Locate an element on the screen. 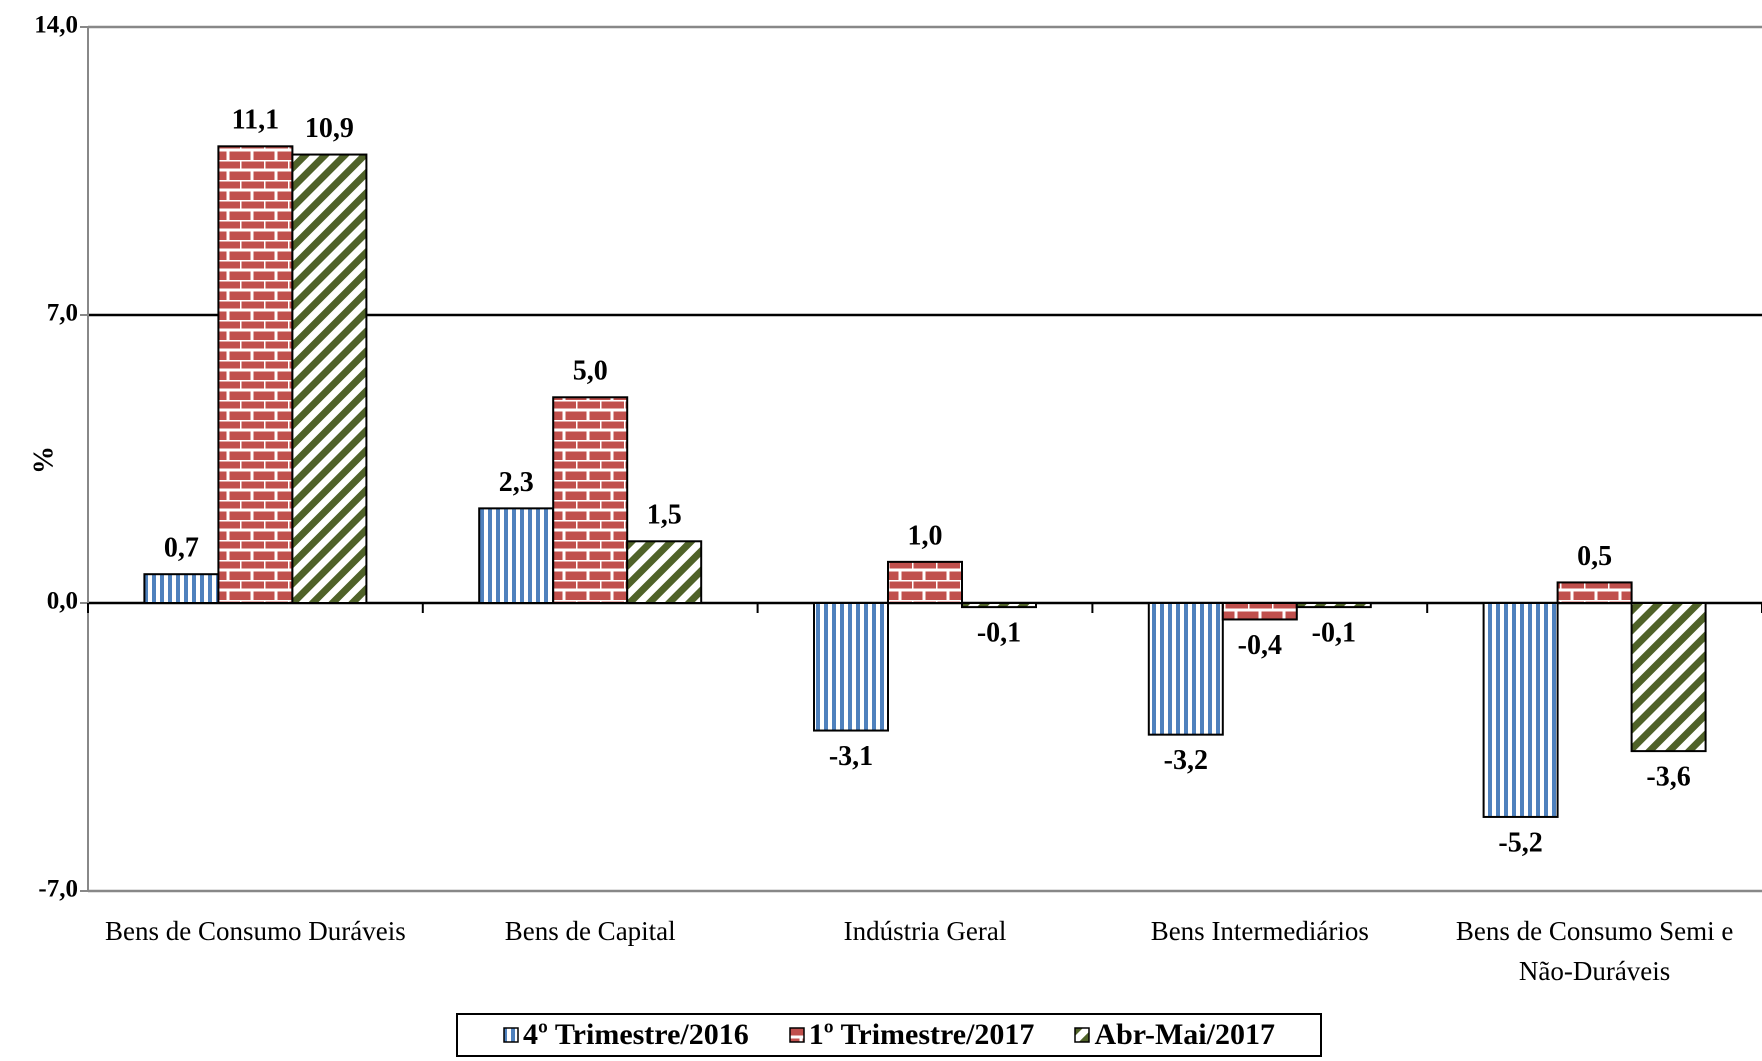  value-label: -3,6 is located at coordinates (1668, 777).